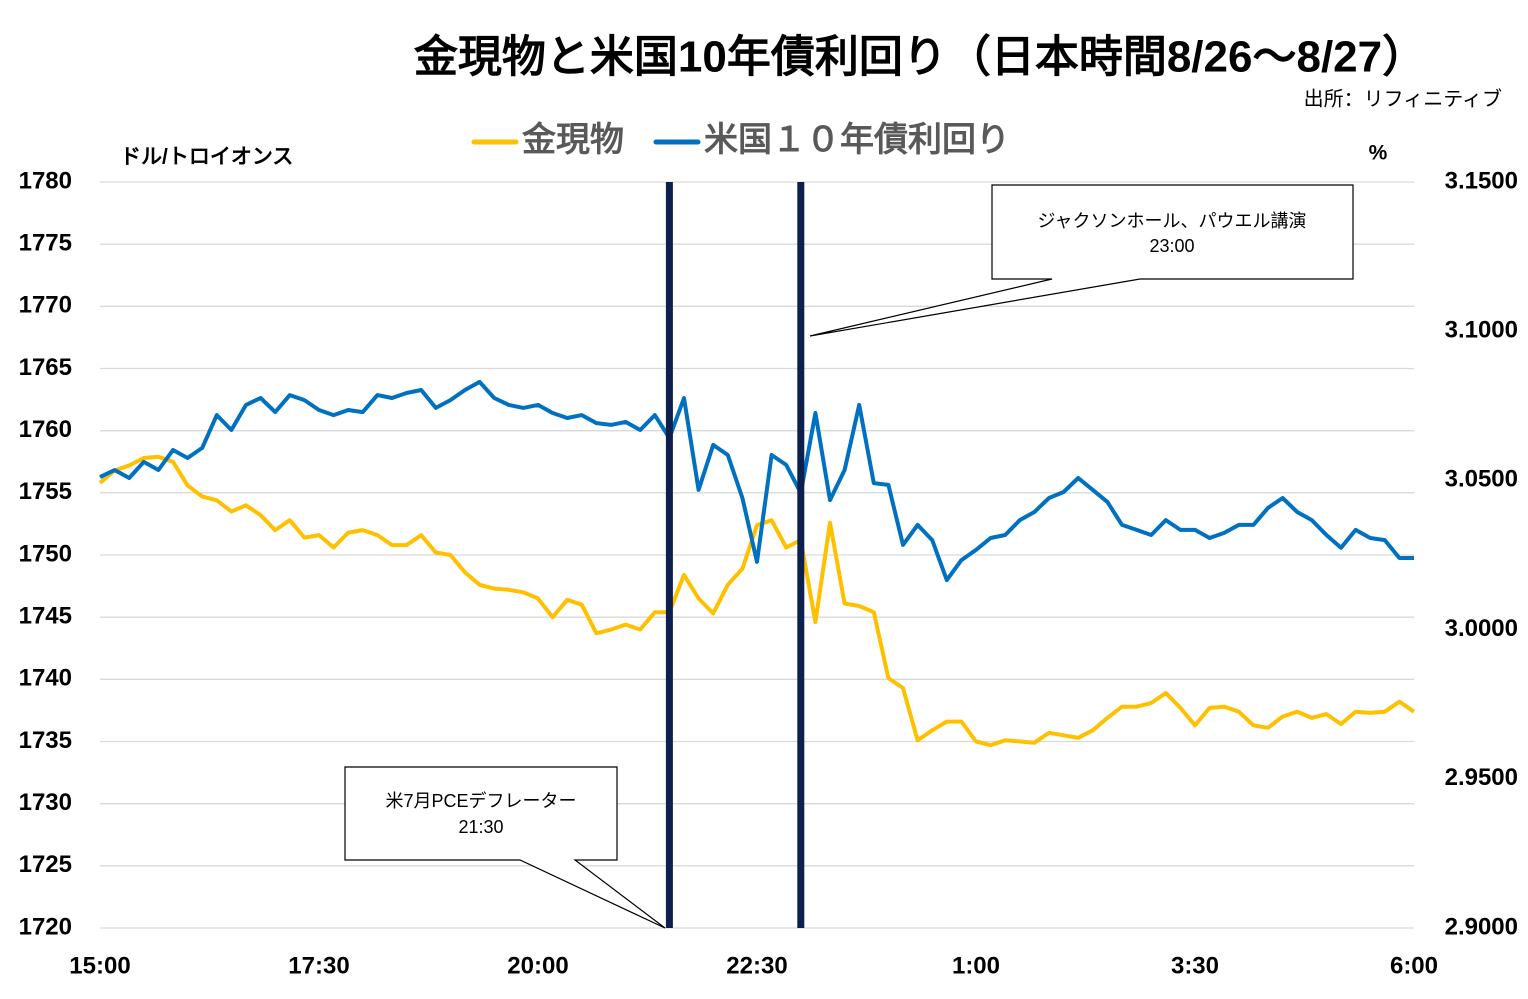  Describe the element at coordinates (1171, 246) in the screenshot. I see `callout-time: 23:00` at that location.